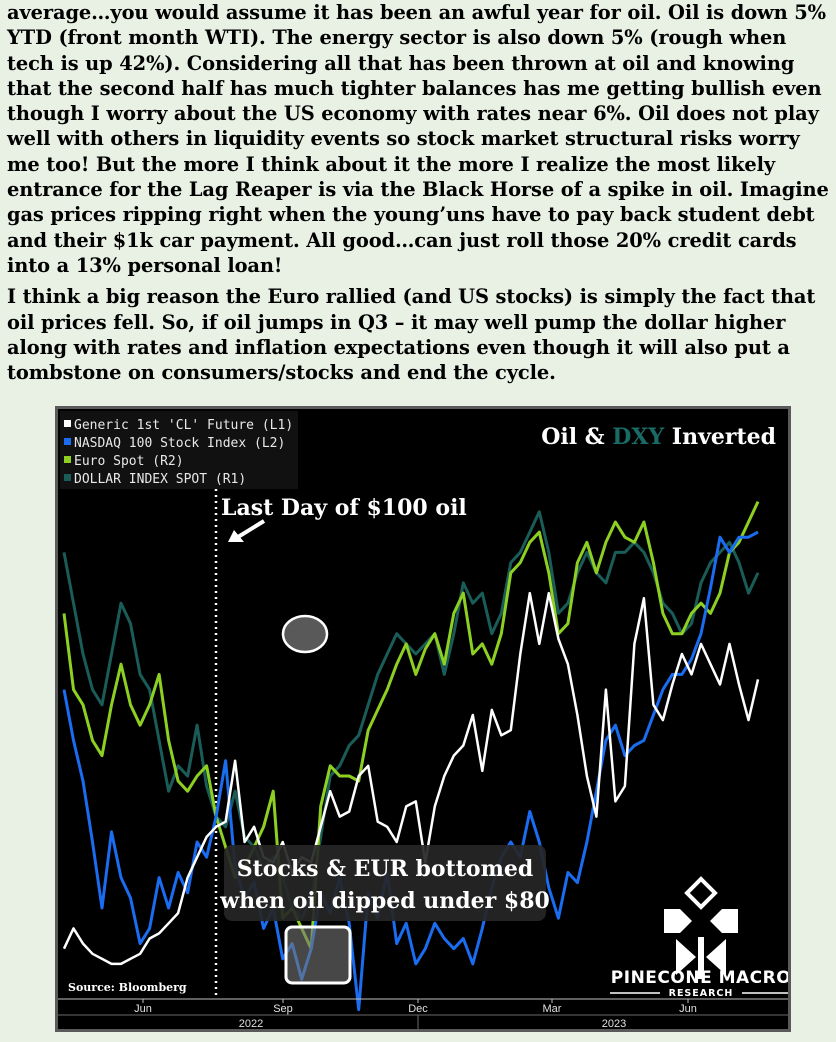 The height and width of the screenshot is (1042, 836). I want to click on chart-title-part-3: Inverted, so click(720, 437).